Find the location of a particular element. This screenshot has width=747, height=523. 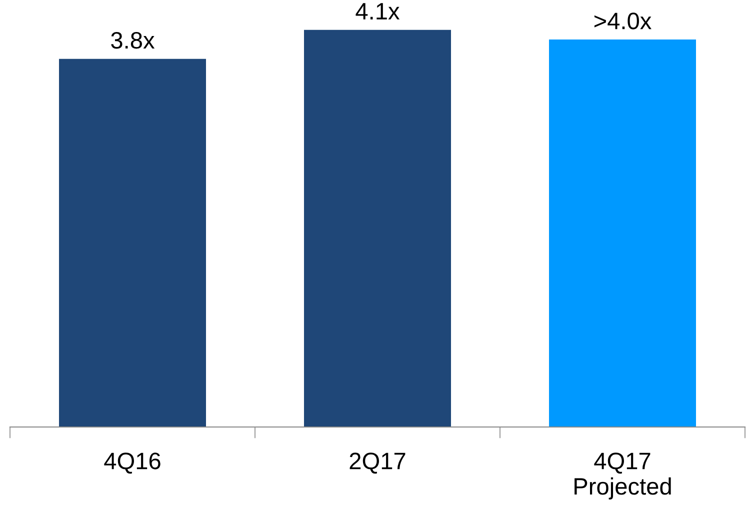

x-tick-label: 4Q16 is located at coordinates (132, 463).